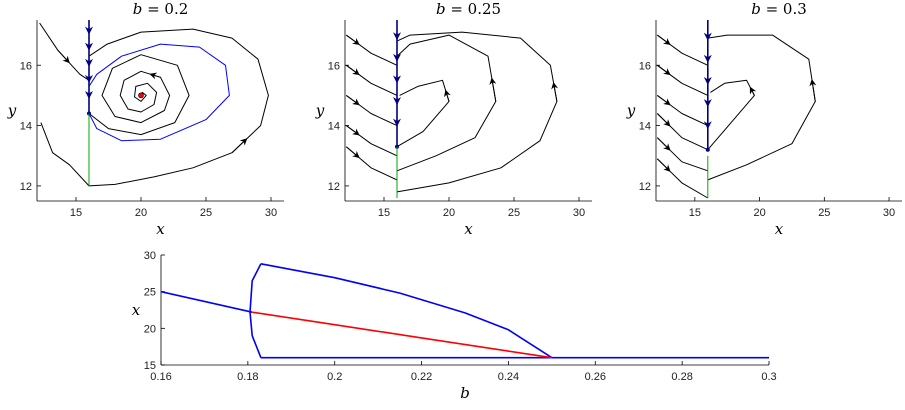 The image size is (905, 410). I want to click on y-tick-label: 30, so click(150, 256).